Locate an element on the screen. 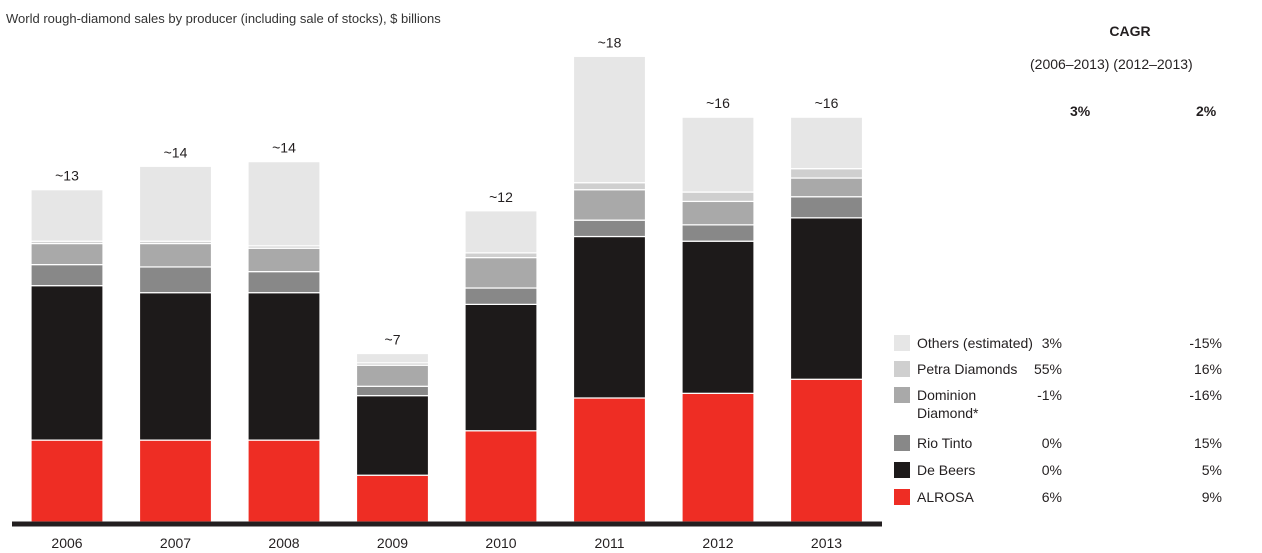  x-tick-label: 2007 is located at coordinates (175, 543).